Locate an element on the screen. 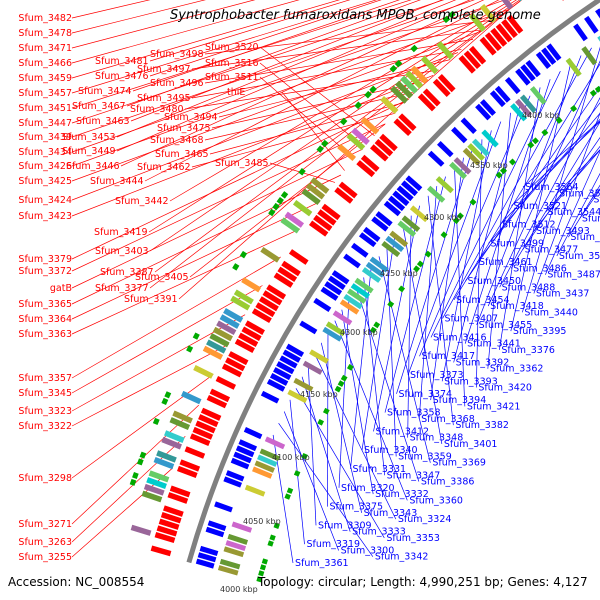 The height and width of the screenshot is (600, 600). gene-label-middle: Sfum_3405 is located at coordinates (162, 277).